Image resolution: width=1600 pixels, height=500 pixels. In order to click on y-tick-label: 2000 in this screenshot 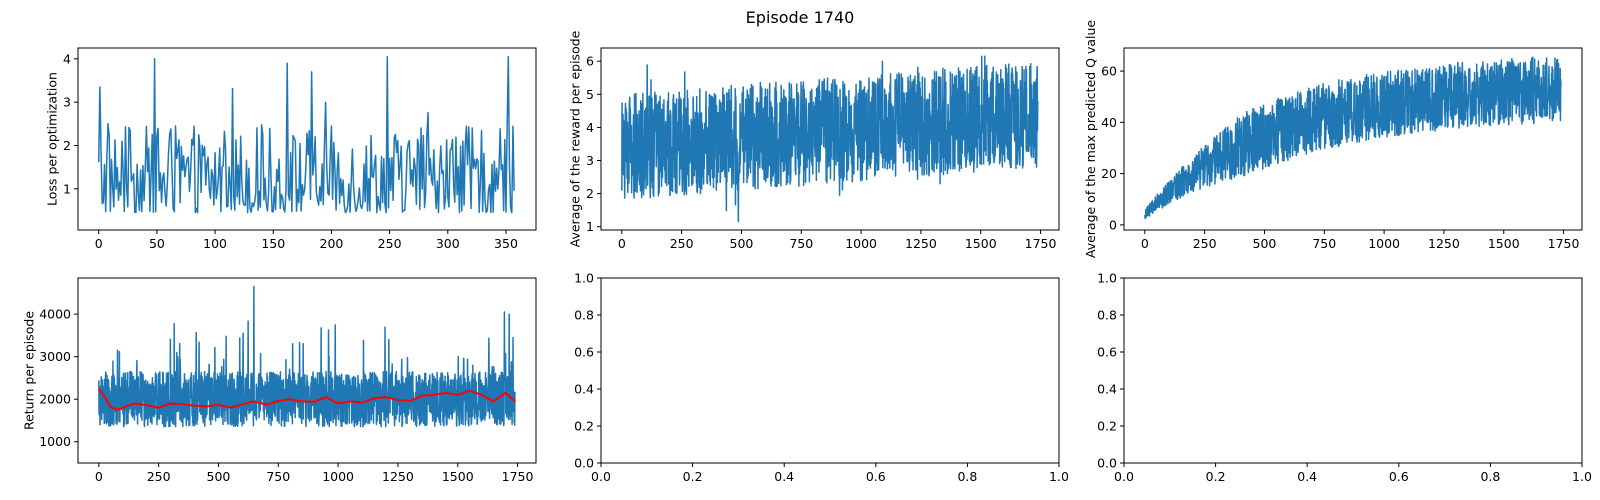, I will do `click(55, 399)`.